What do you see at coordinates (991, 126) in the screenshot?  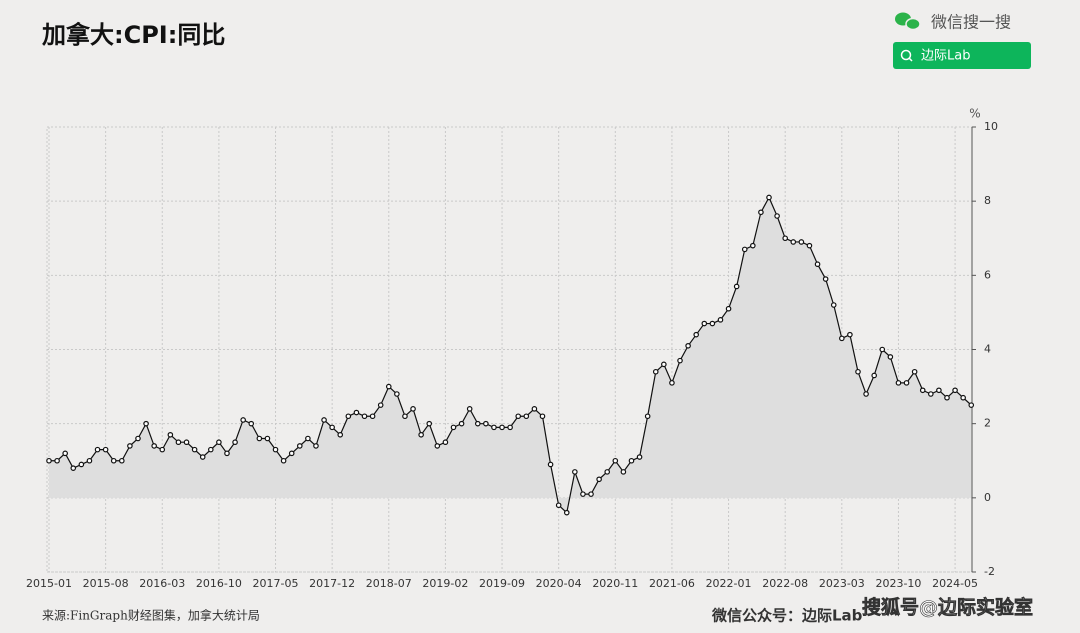 I see `y-tick-label: 10` at bounding box center [991, 126].